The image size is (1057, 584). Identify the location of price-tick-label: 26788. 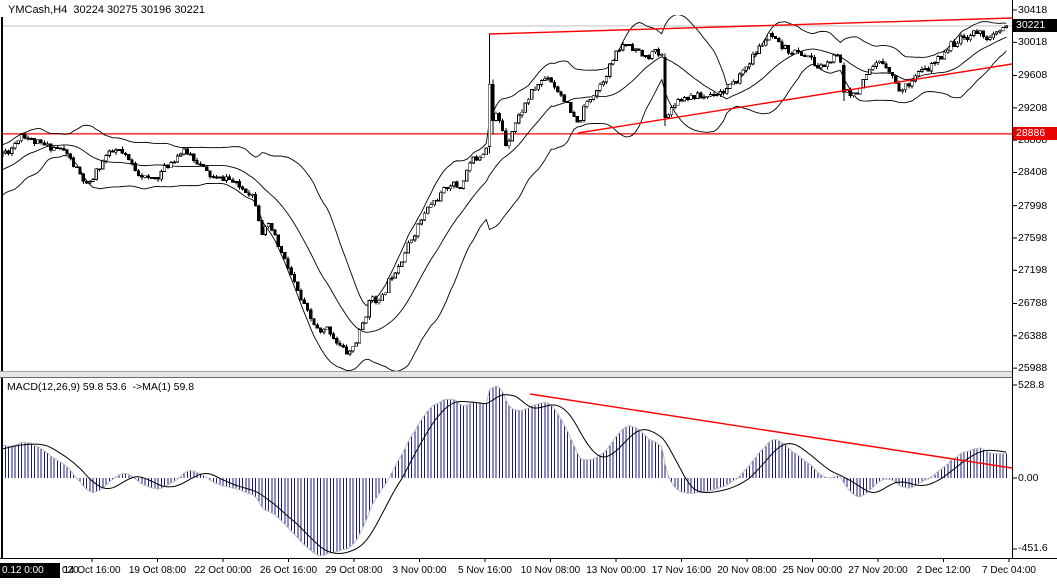
(1033, 303).